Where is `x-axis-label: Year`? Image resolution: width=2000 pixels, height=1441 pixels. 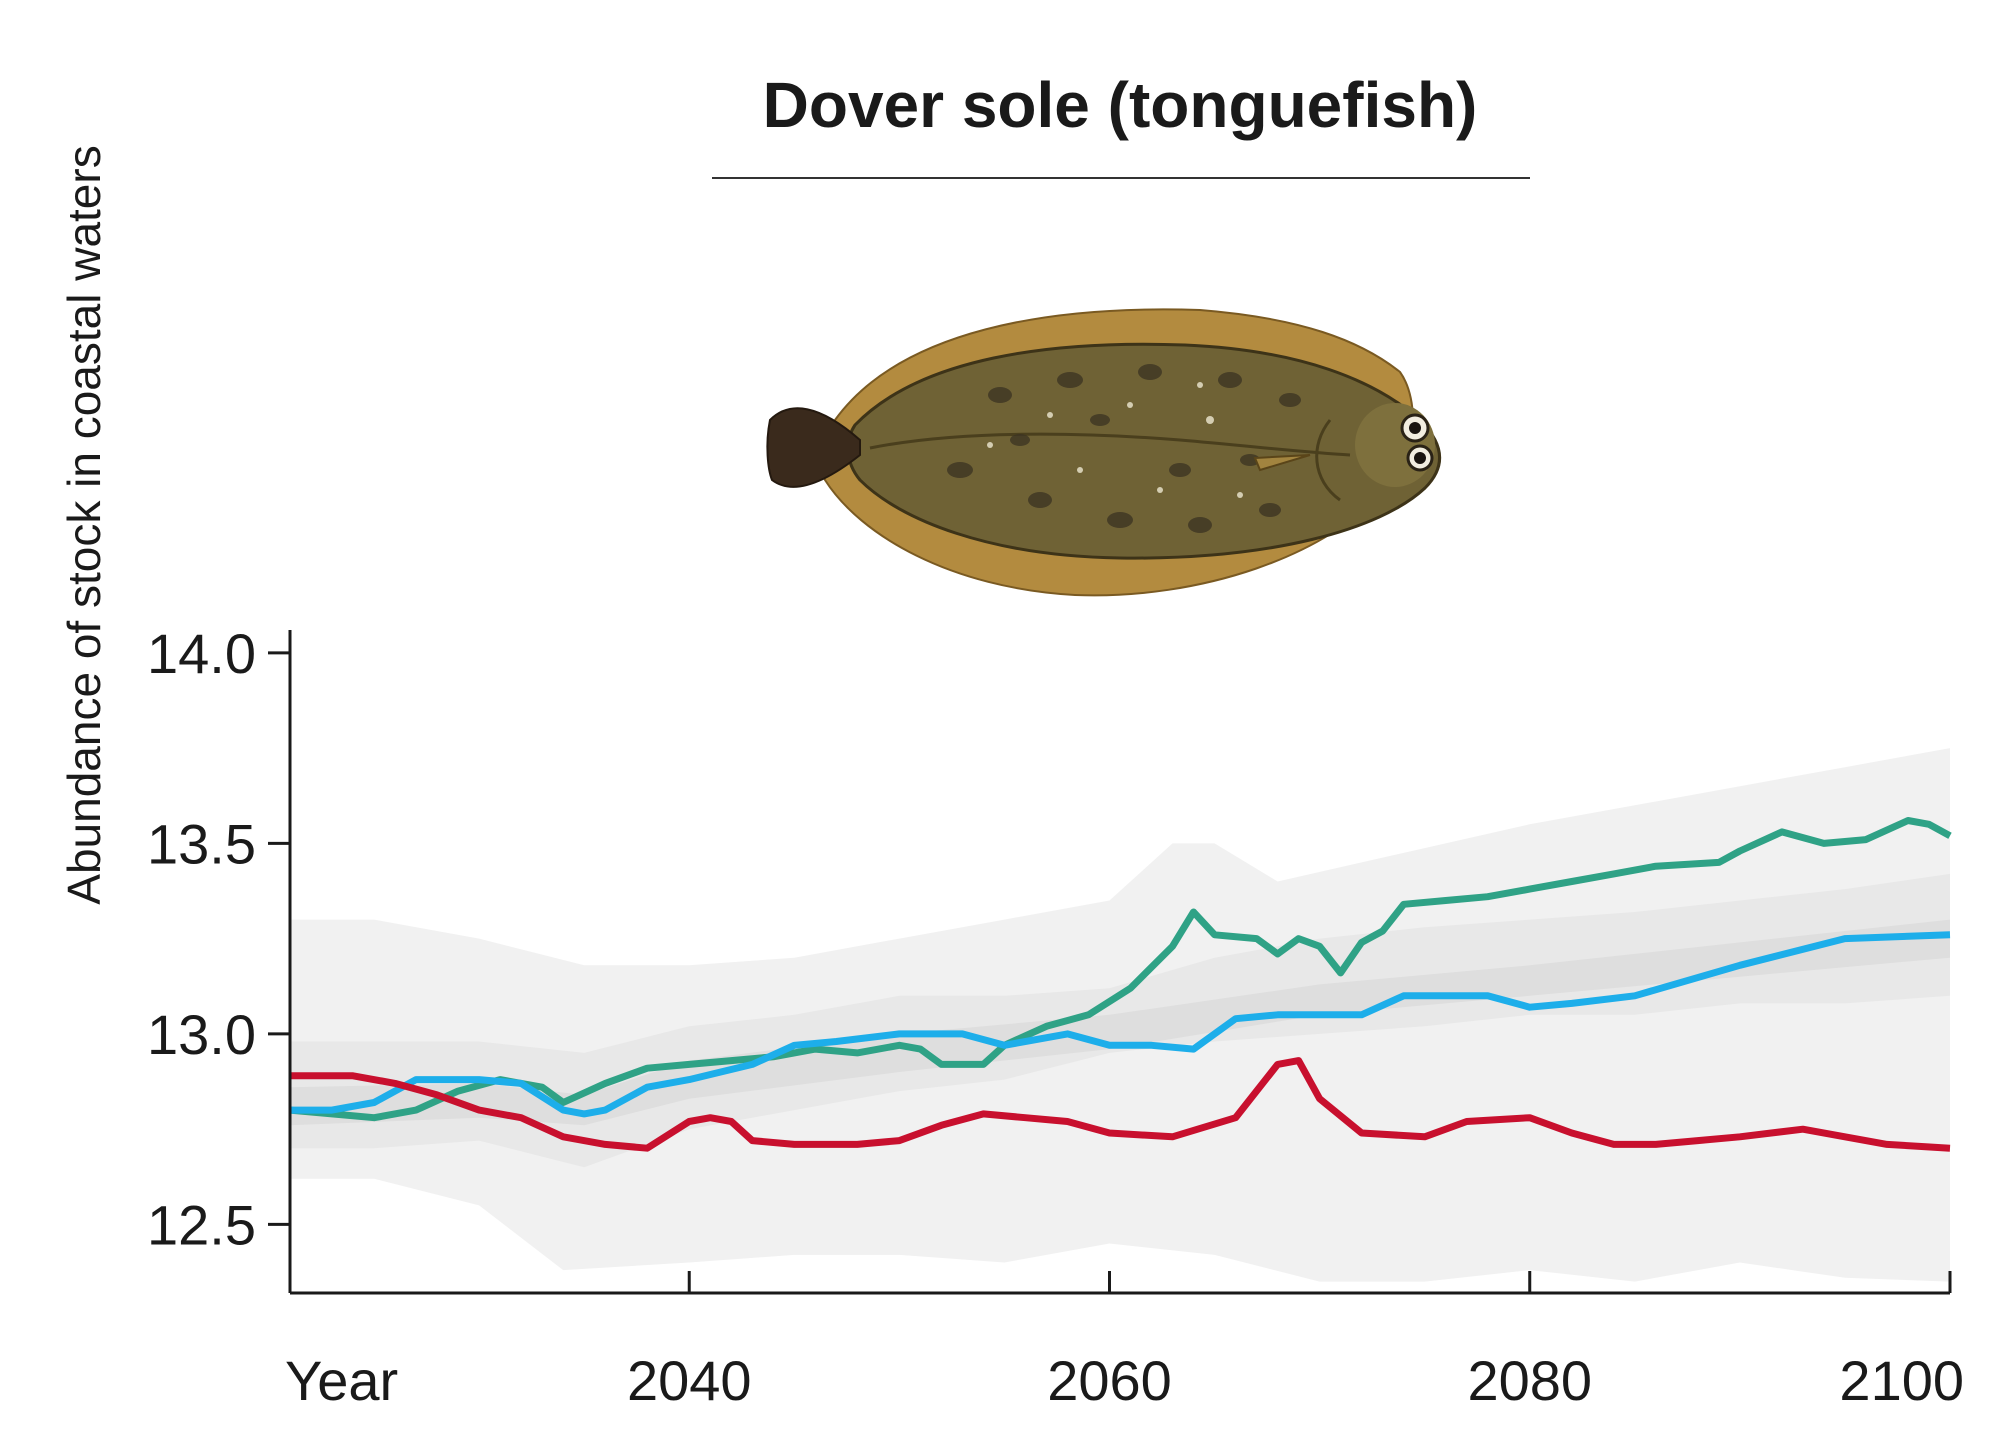 x-axis-label: Year is located at coordinates (341, 1380).